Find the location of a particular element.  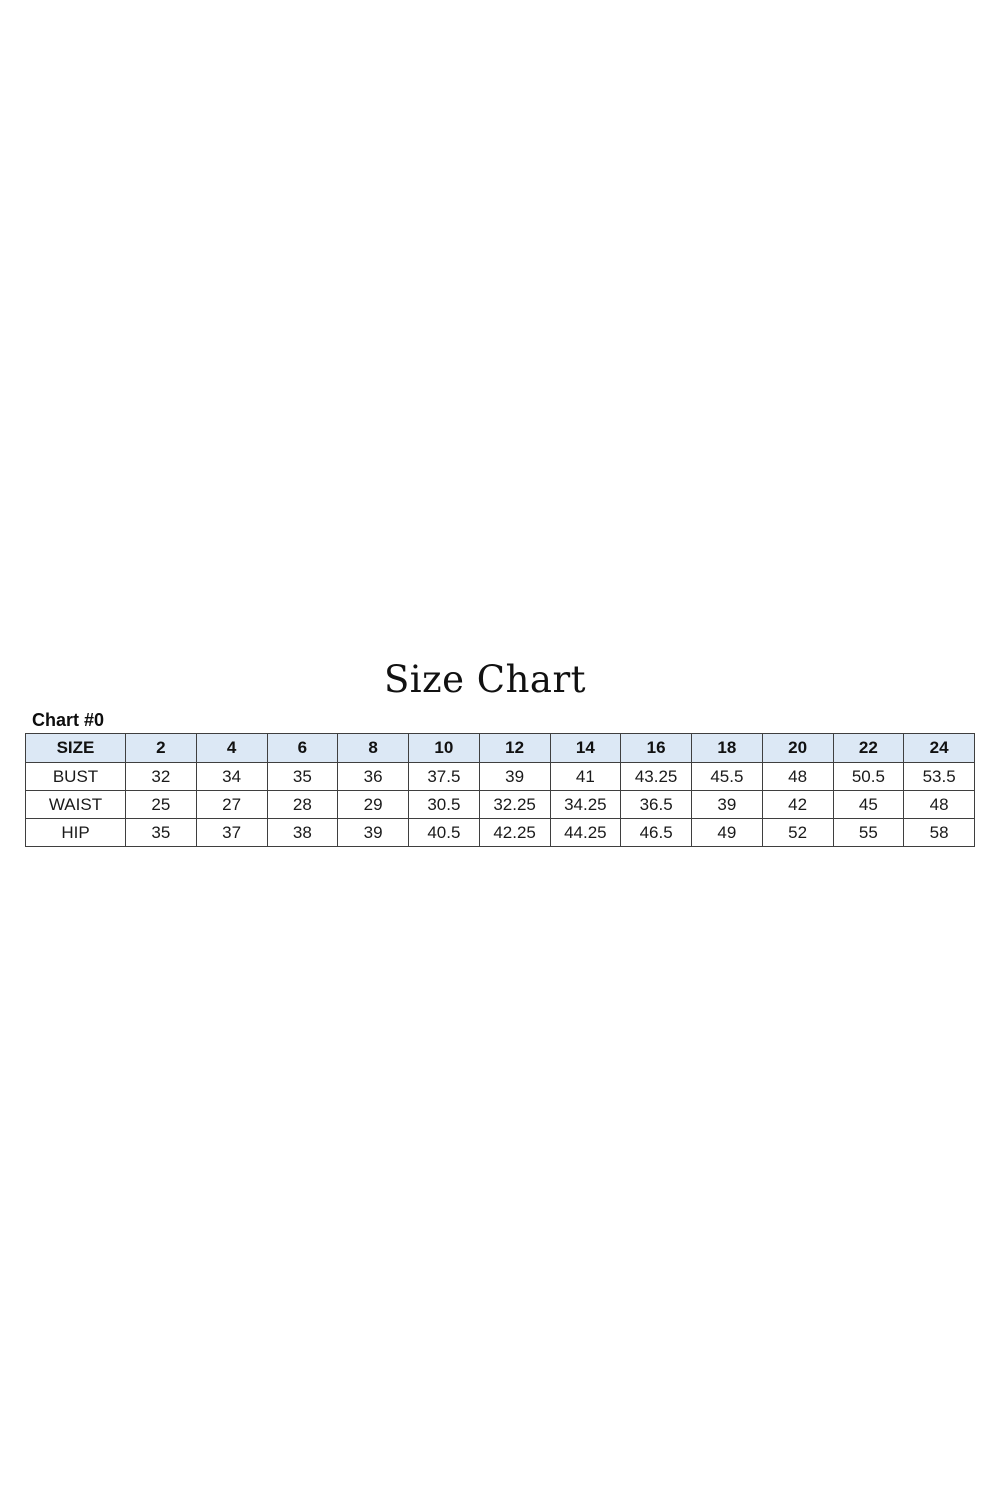

table-row: BUST 32 34 35 36 37.5 39 41 43.25 45.5 48 50.5 53.5 is located at coordinates (500, 776).